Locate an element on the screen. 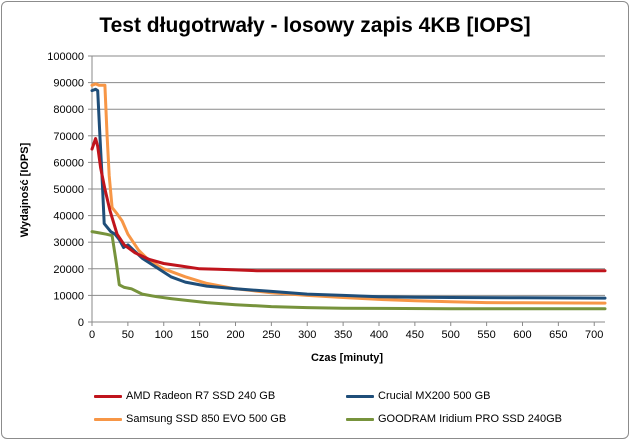 The height and width of the screenshot is (440, 630). y-tick-label: 60000 is located at coordinates (68, 163).